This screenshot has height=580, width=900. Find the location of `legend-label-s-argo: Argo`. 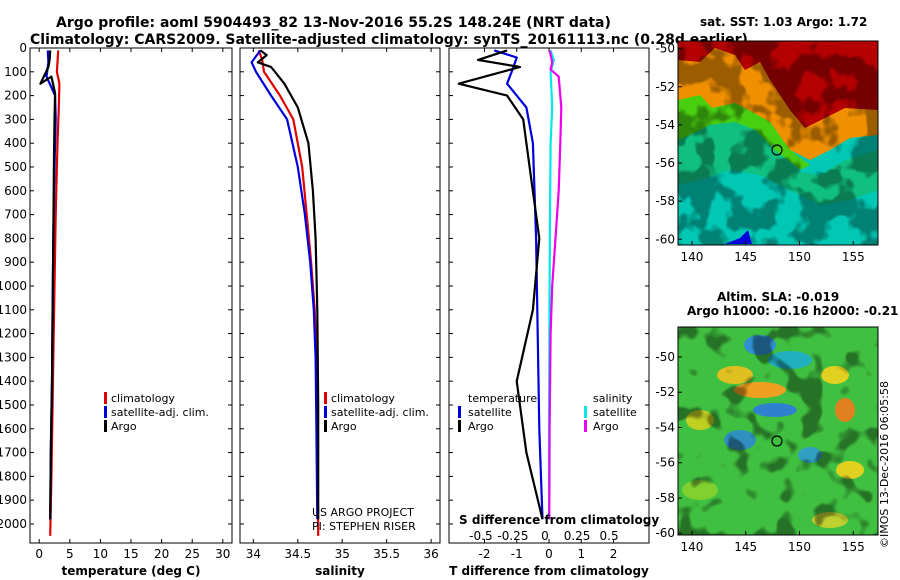

legend-label-s-argo: Argo is located at coordinates (606, 426).